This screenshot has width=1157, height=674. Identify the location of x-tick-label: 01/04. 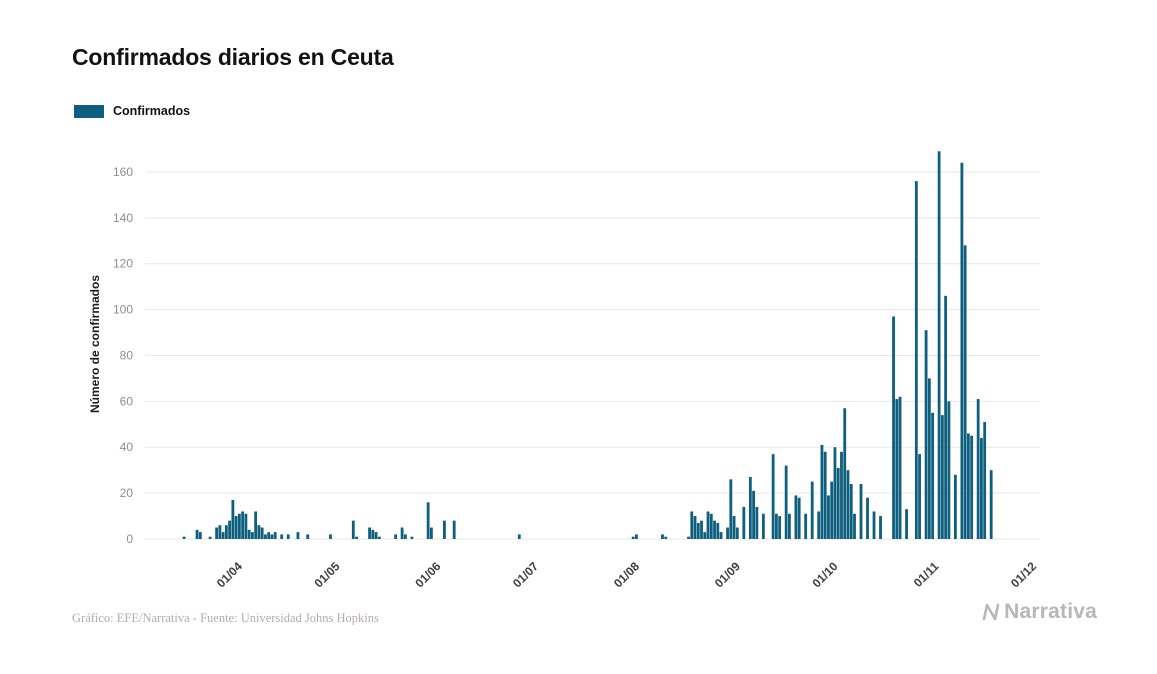
(229, 574).